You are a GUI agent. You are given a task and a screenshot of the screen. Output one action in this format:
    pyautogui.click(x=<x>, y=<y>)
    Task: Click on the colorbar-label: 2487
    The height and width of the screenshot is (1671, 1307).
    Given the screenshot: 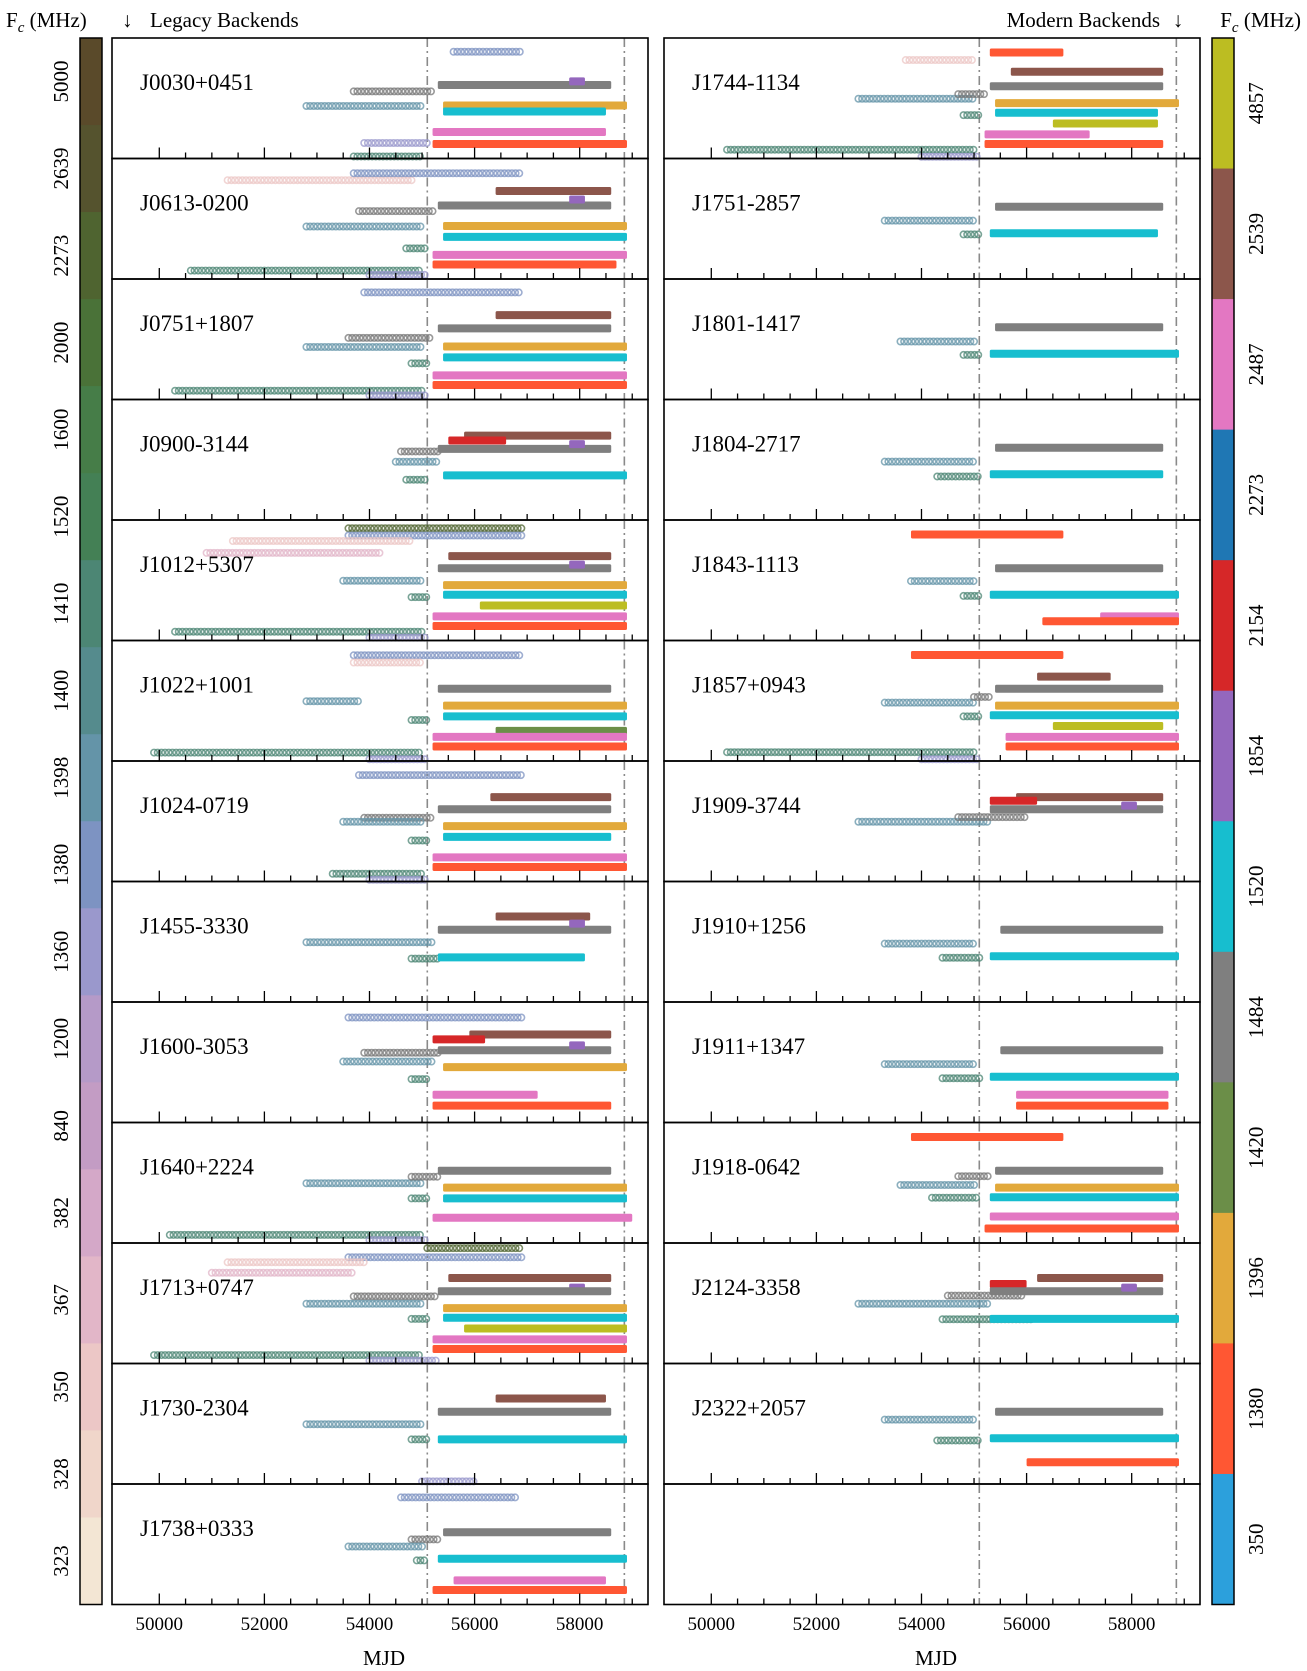 What is the action you would take?
    pyautogui.click(x=1256, y=364)
    